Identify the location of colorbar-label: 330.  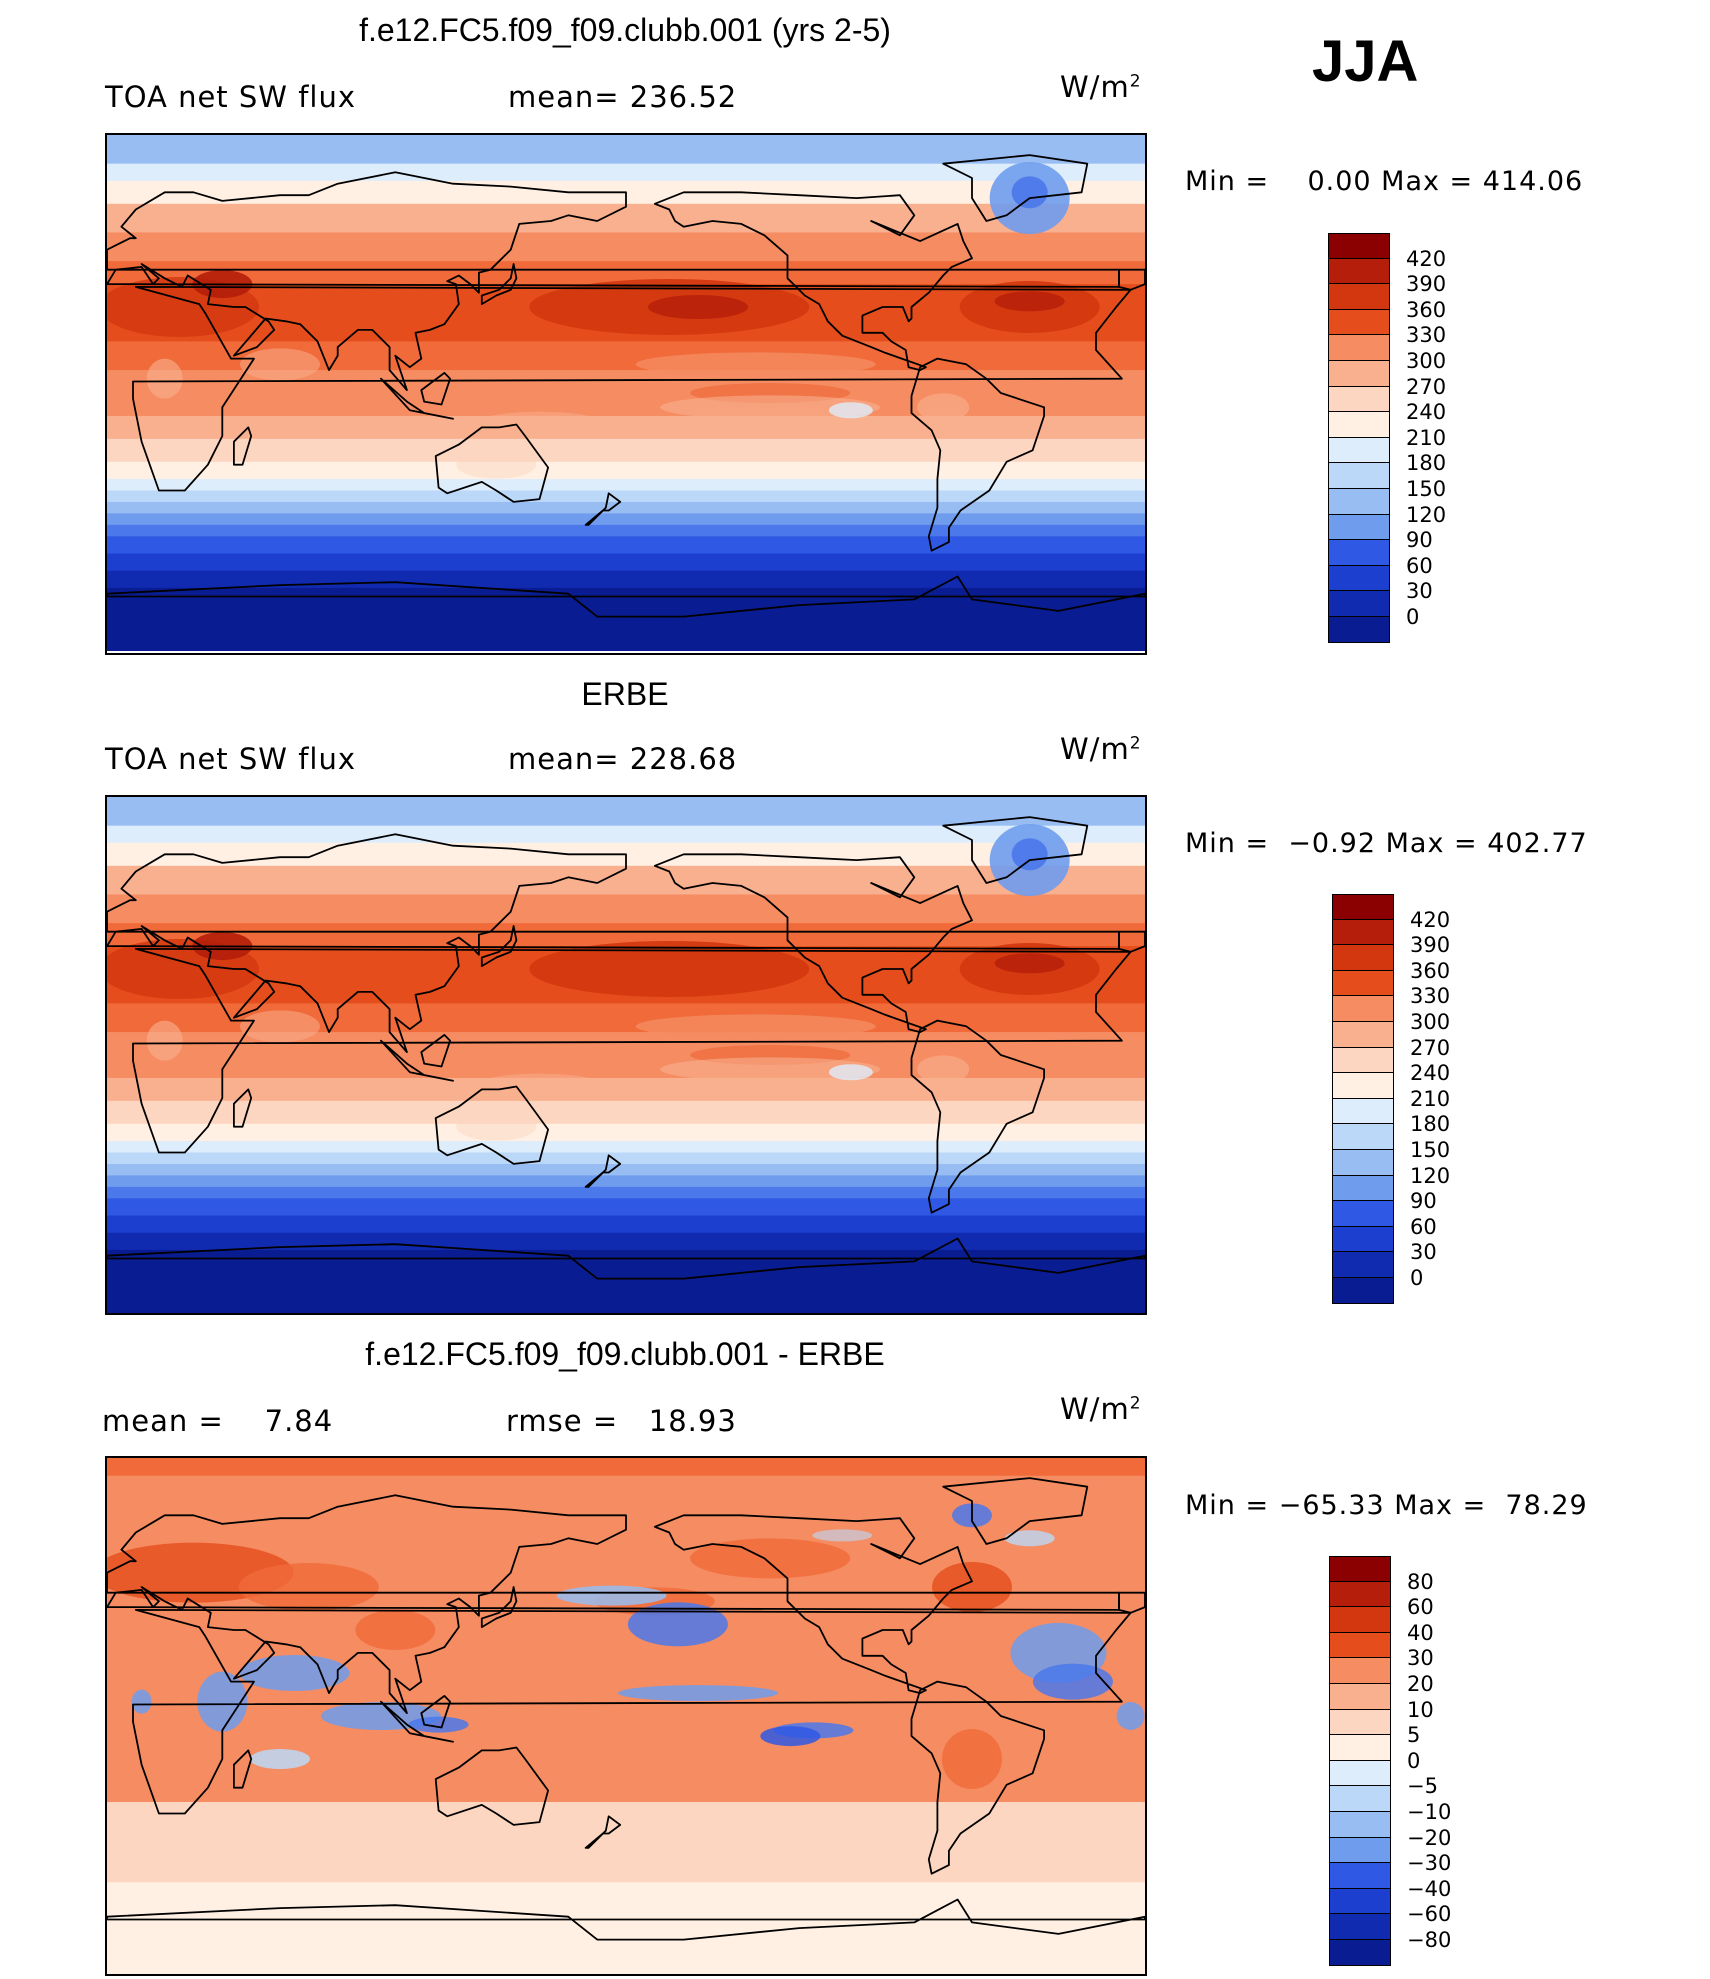
(1430, 996).